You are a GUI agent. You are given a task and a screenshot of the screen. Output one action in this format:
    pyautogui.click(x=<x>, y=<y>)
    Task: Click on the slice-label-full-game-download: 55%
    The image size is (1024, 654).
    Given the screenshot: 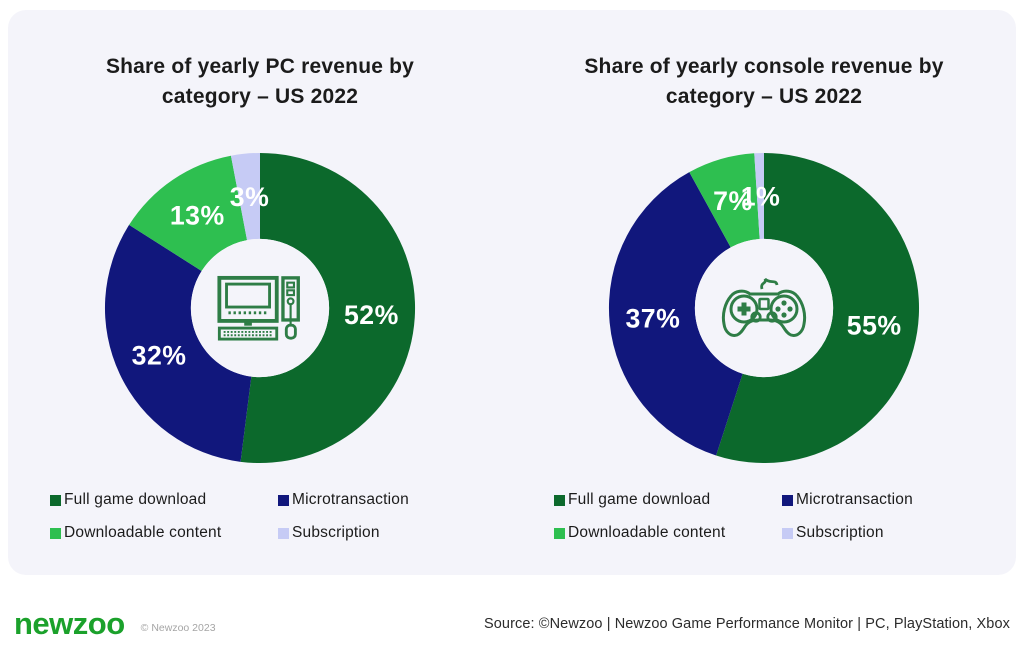 What is the action you would take?
    pyautogui.click(x=874, y=325)
    